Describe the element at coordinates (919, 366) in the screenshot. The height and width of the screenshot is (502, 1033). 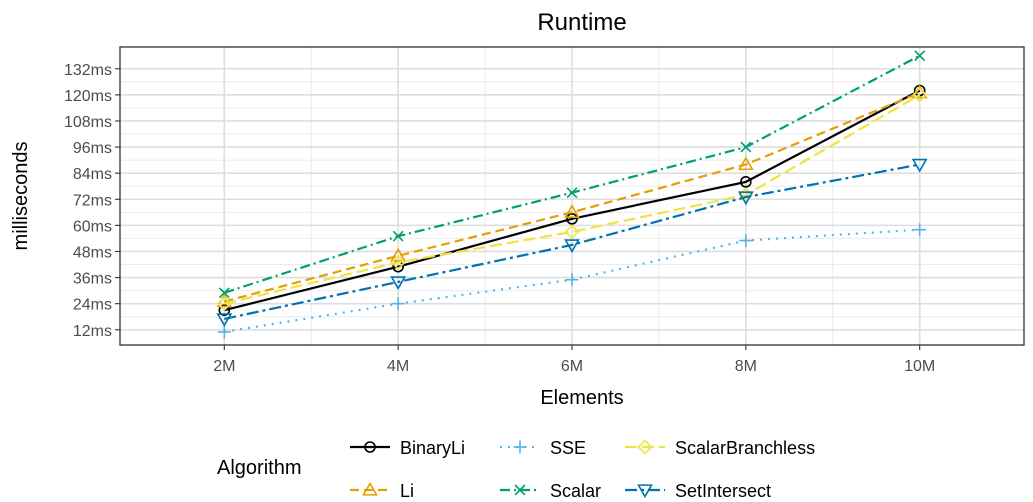
I see `x-tick-label: 10M` at that location.